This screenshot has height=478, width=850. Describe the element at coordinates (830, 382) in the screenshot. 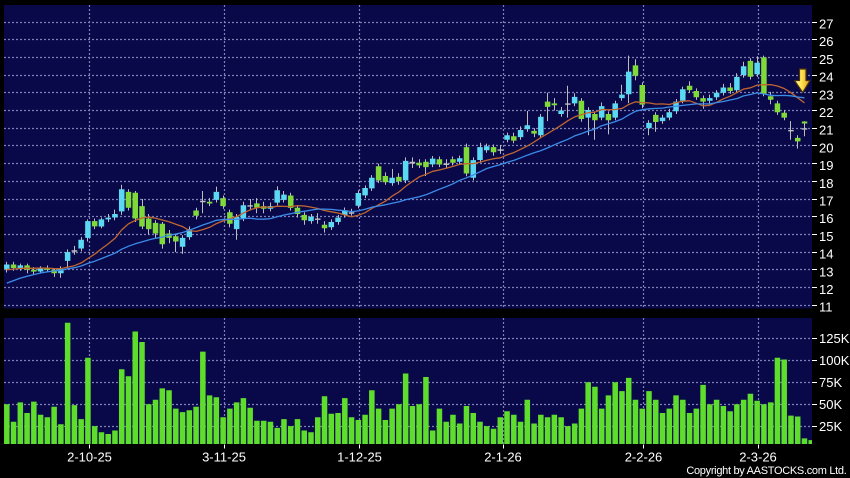

I see `svg-text: 75K` at that location.